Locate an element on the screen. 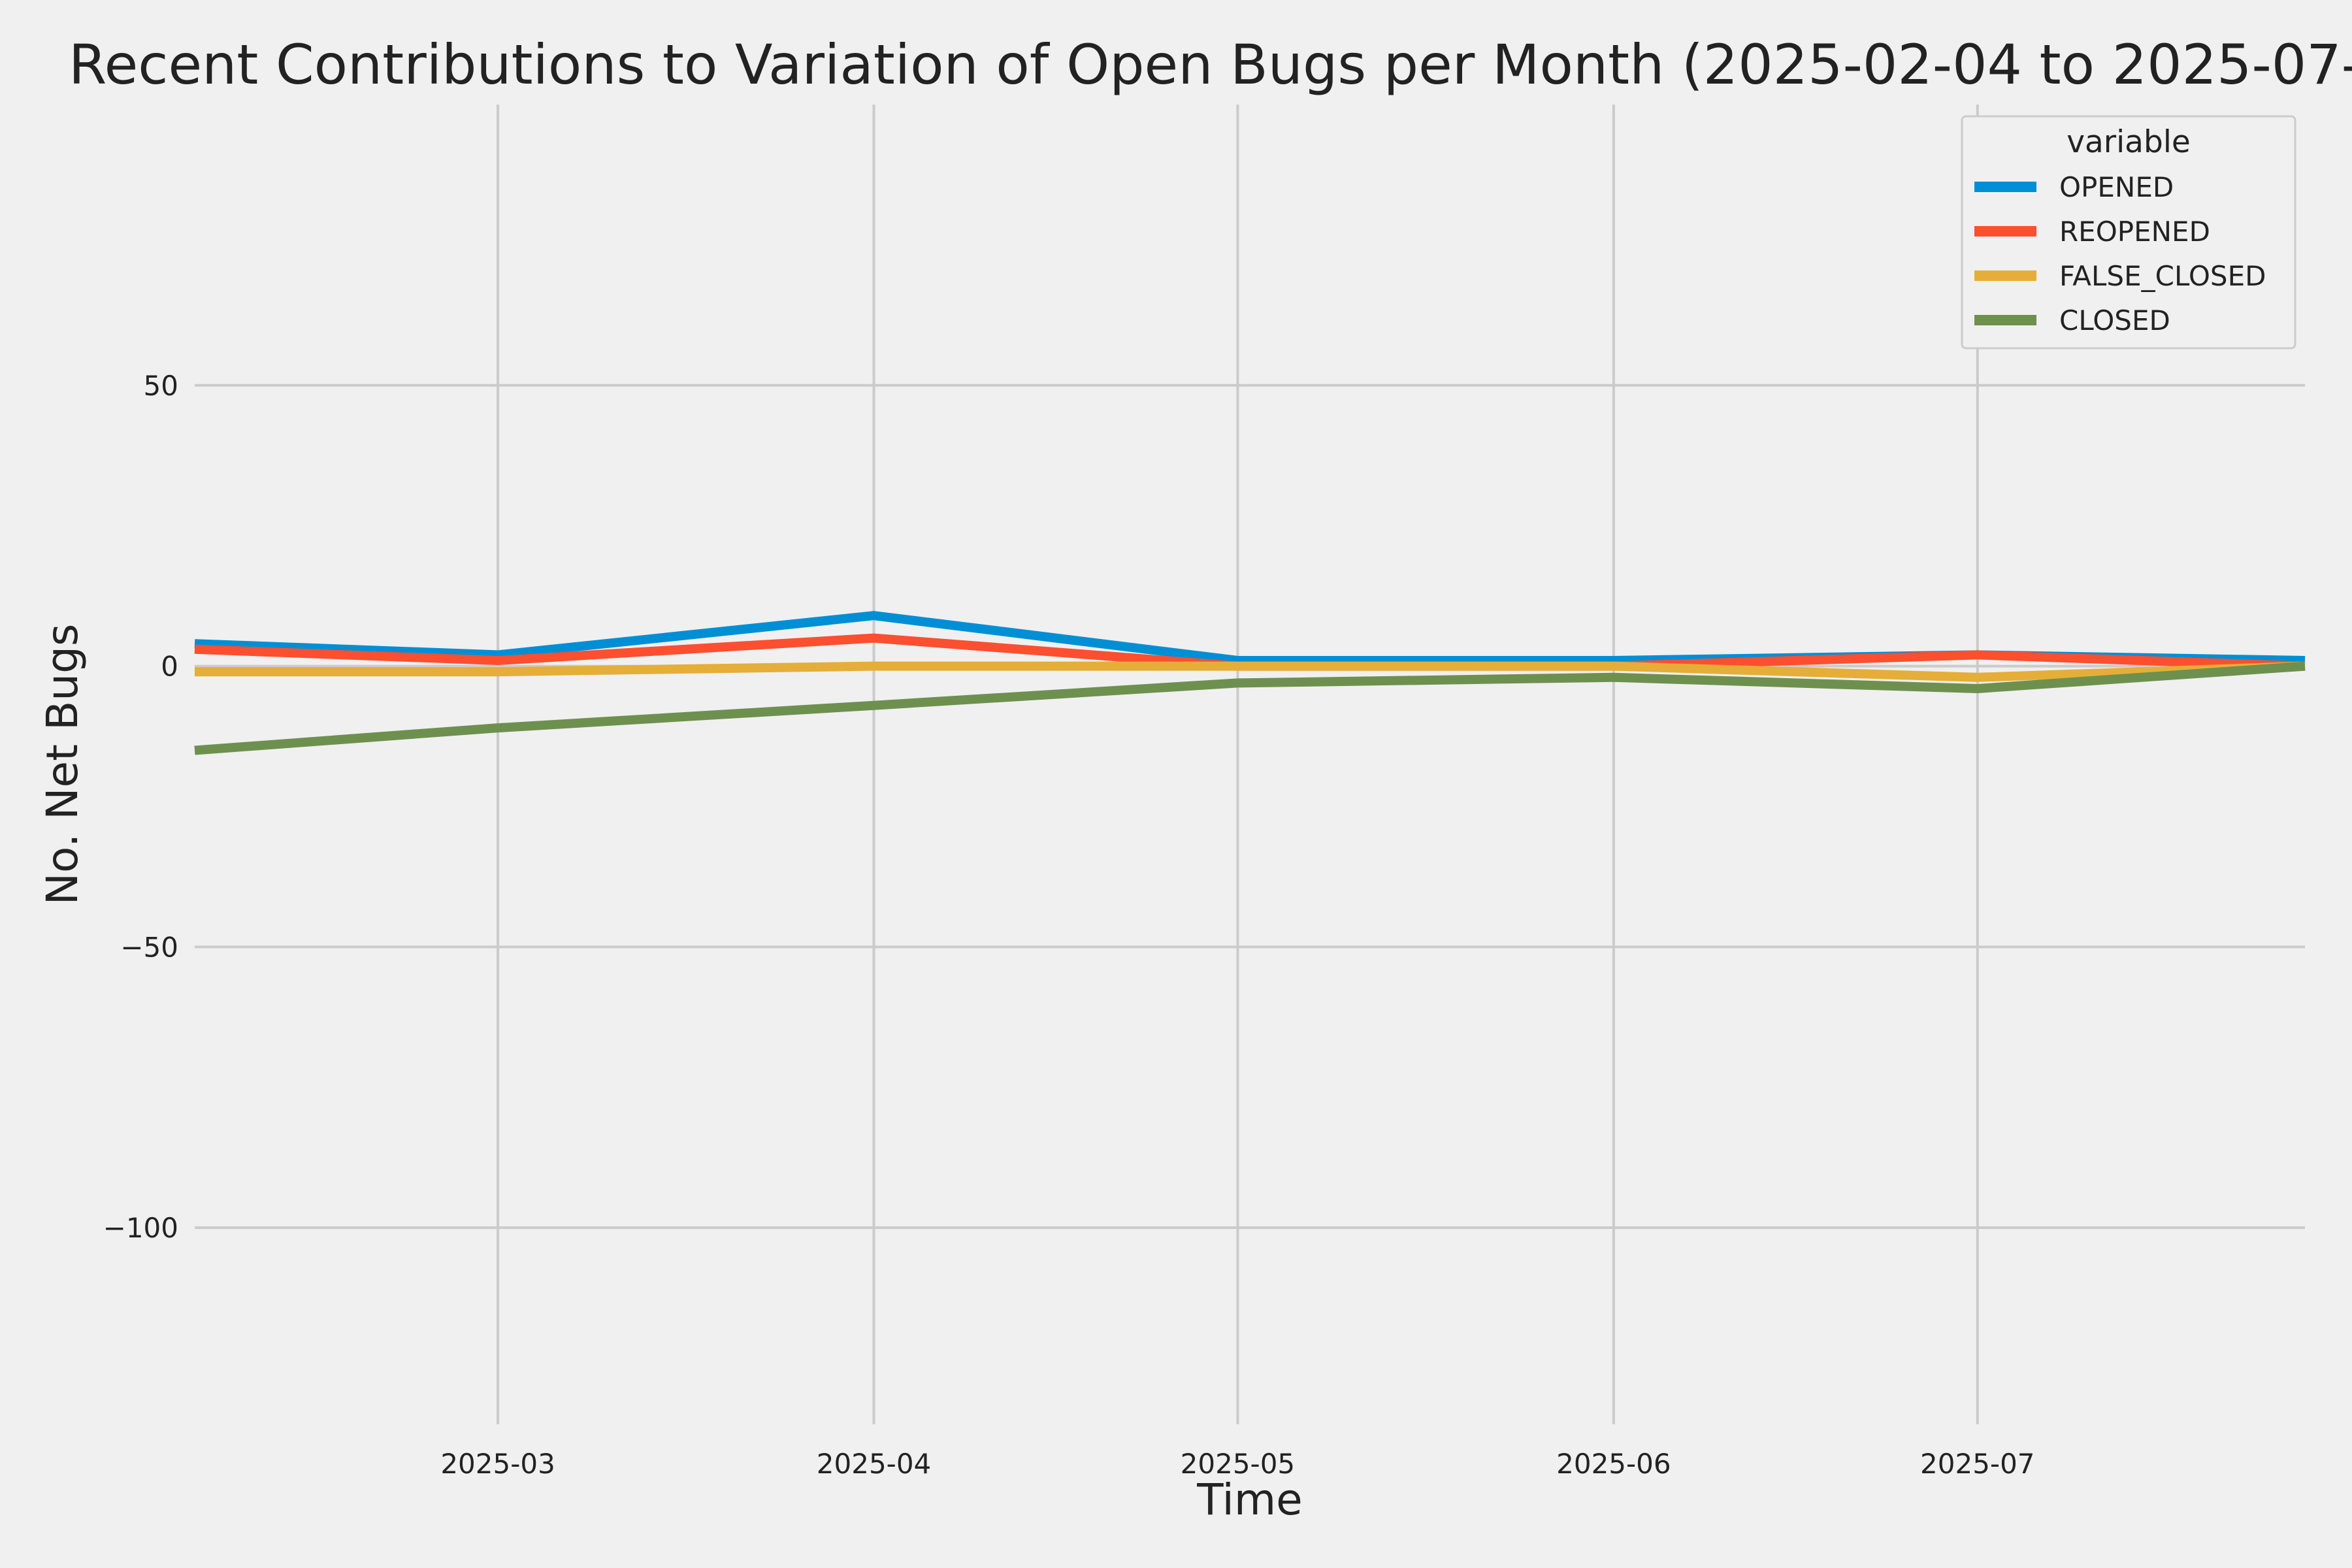 The image size is (2352, 1568). x-tick-label: 2025-04 is located at coordinates (874, 1464).